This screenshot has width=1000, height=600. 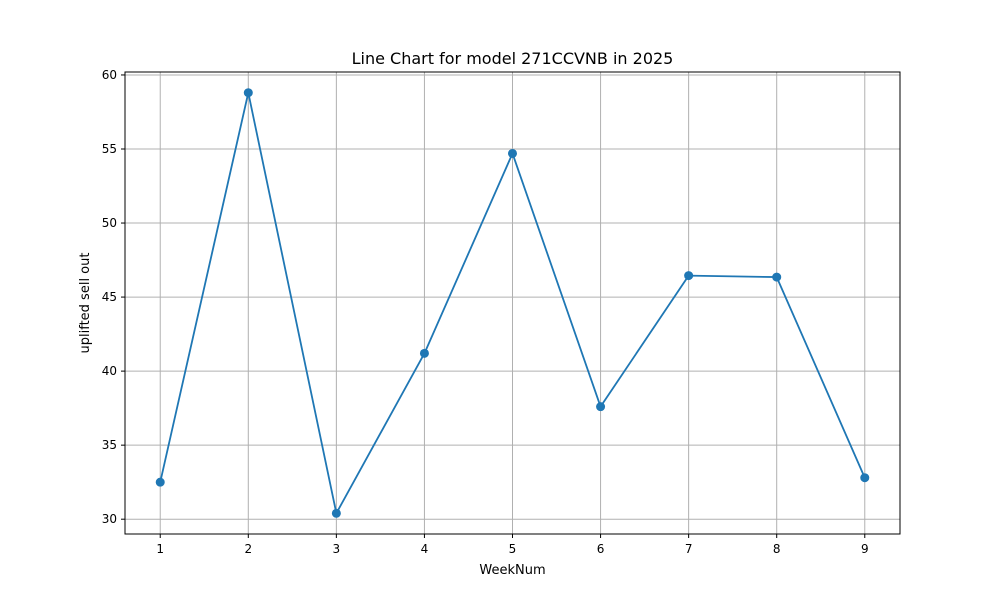 What do you see at coordinates (689, 549) in the screenshot?
I see `x-tick-label: 7` at bounding box center [689, 549].